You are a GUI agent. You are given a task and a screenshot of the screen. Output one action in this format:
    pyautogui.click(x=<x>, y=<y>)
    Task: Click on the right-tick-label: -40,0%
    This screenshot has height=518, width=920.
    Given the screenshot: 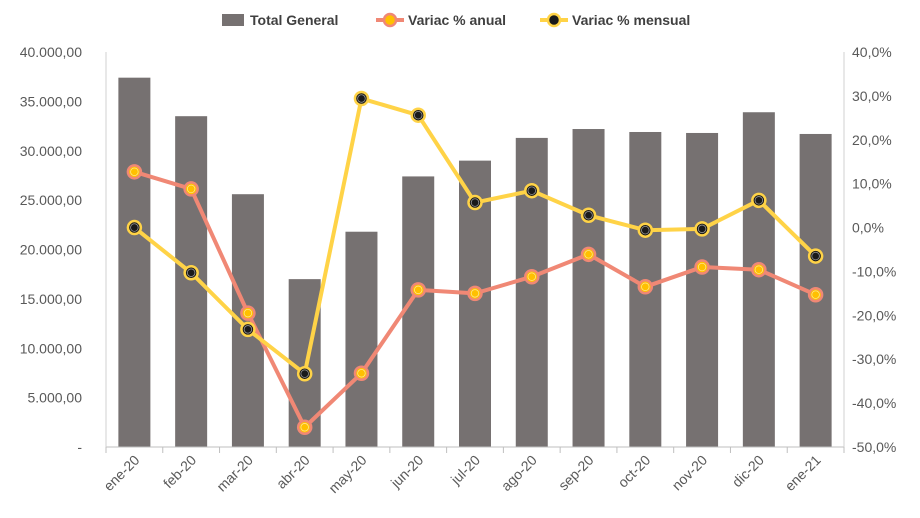 What is the action you would take?
    pyautogui.click(x=874, y=403)
    